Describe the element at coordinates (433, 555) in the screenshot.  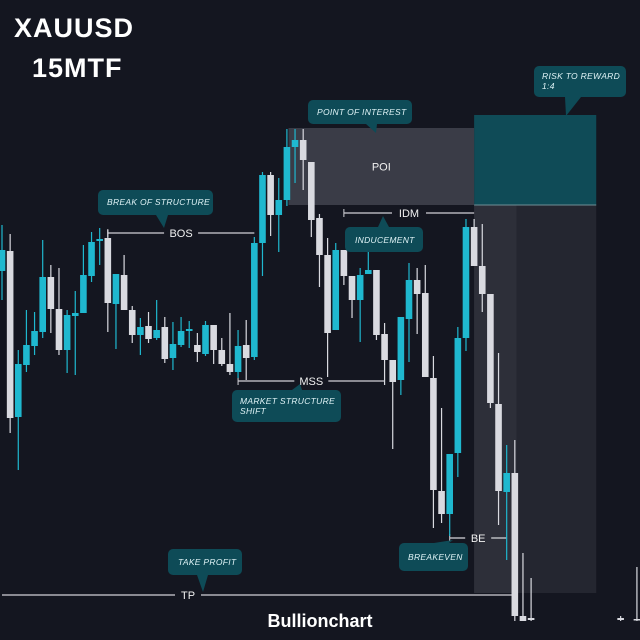
I see `callout-breakeven: BREAKEVEN` at that location.